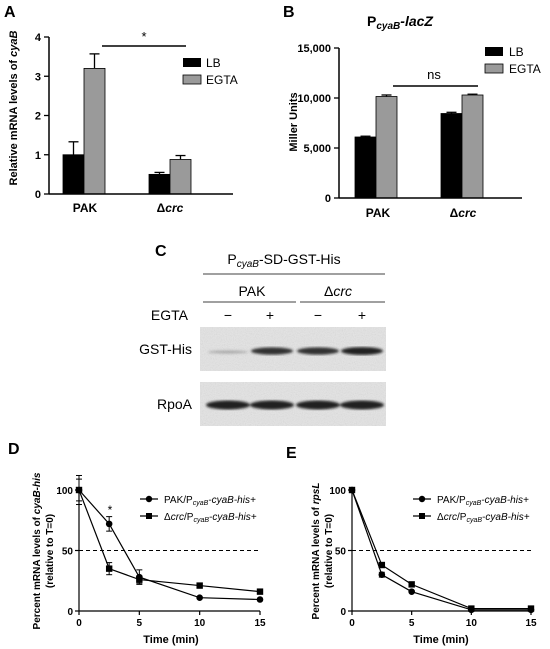  What do you see at coordinates (422, 499) in the screenshot?
I see `panel-e-legend-marker-circle` at bounding box center [422, 499].